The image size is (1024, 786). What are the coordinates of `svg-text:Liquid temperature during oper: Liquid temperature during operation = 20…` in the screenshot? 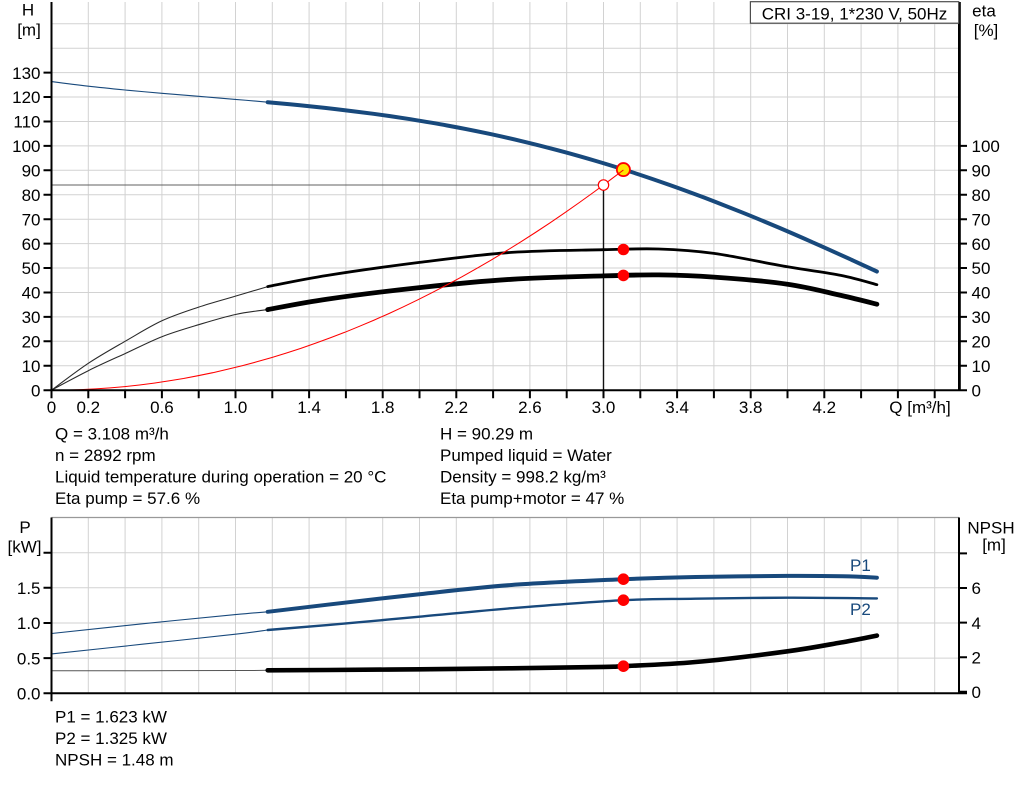 It's located at (220, 477).